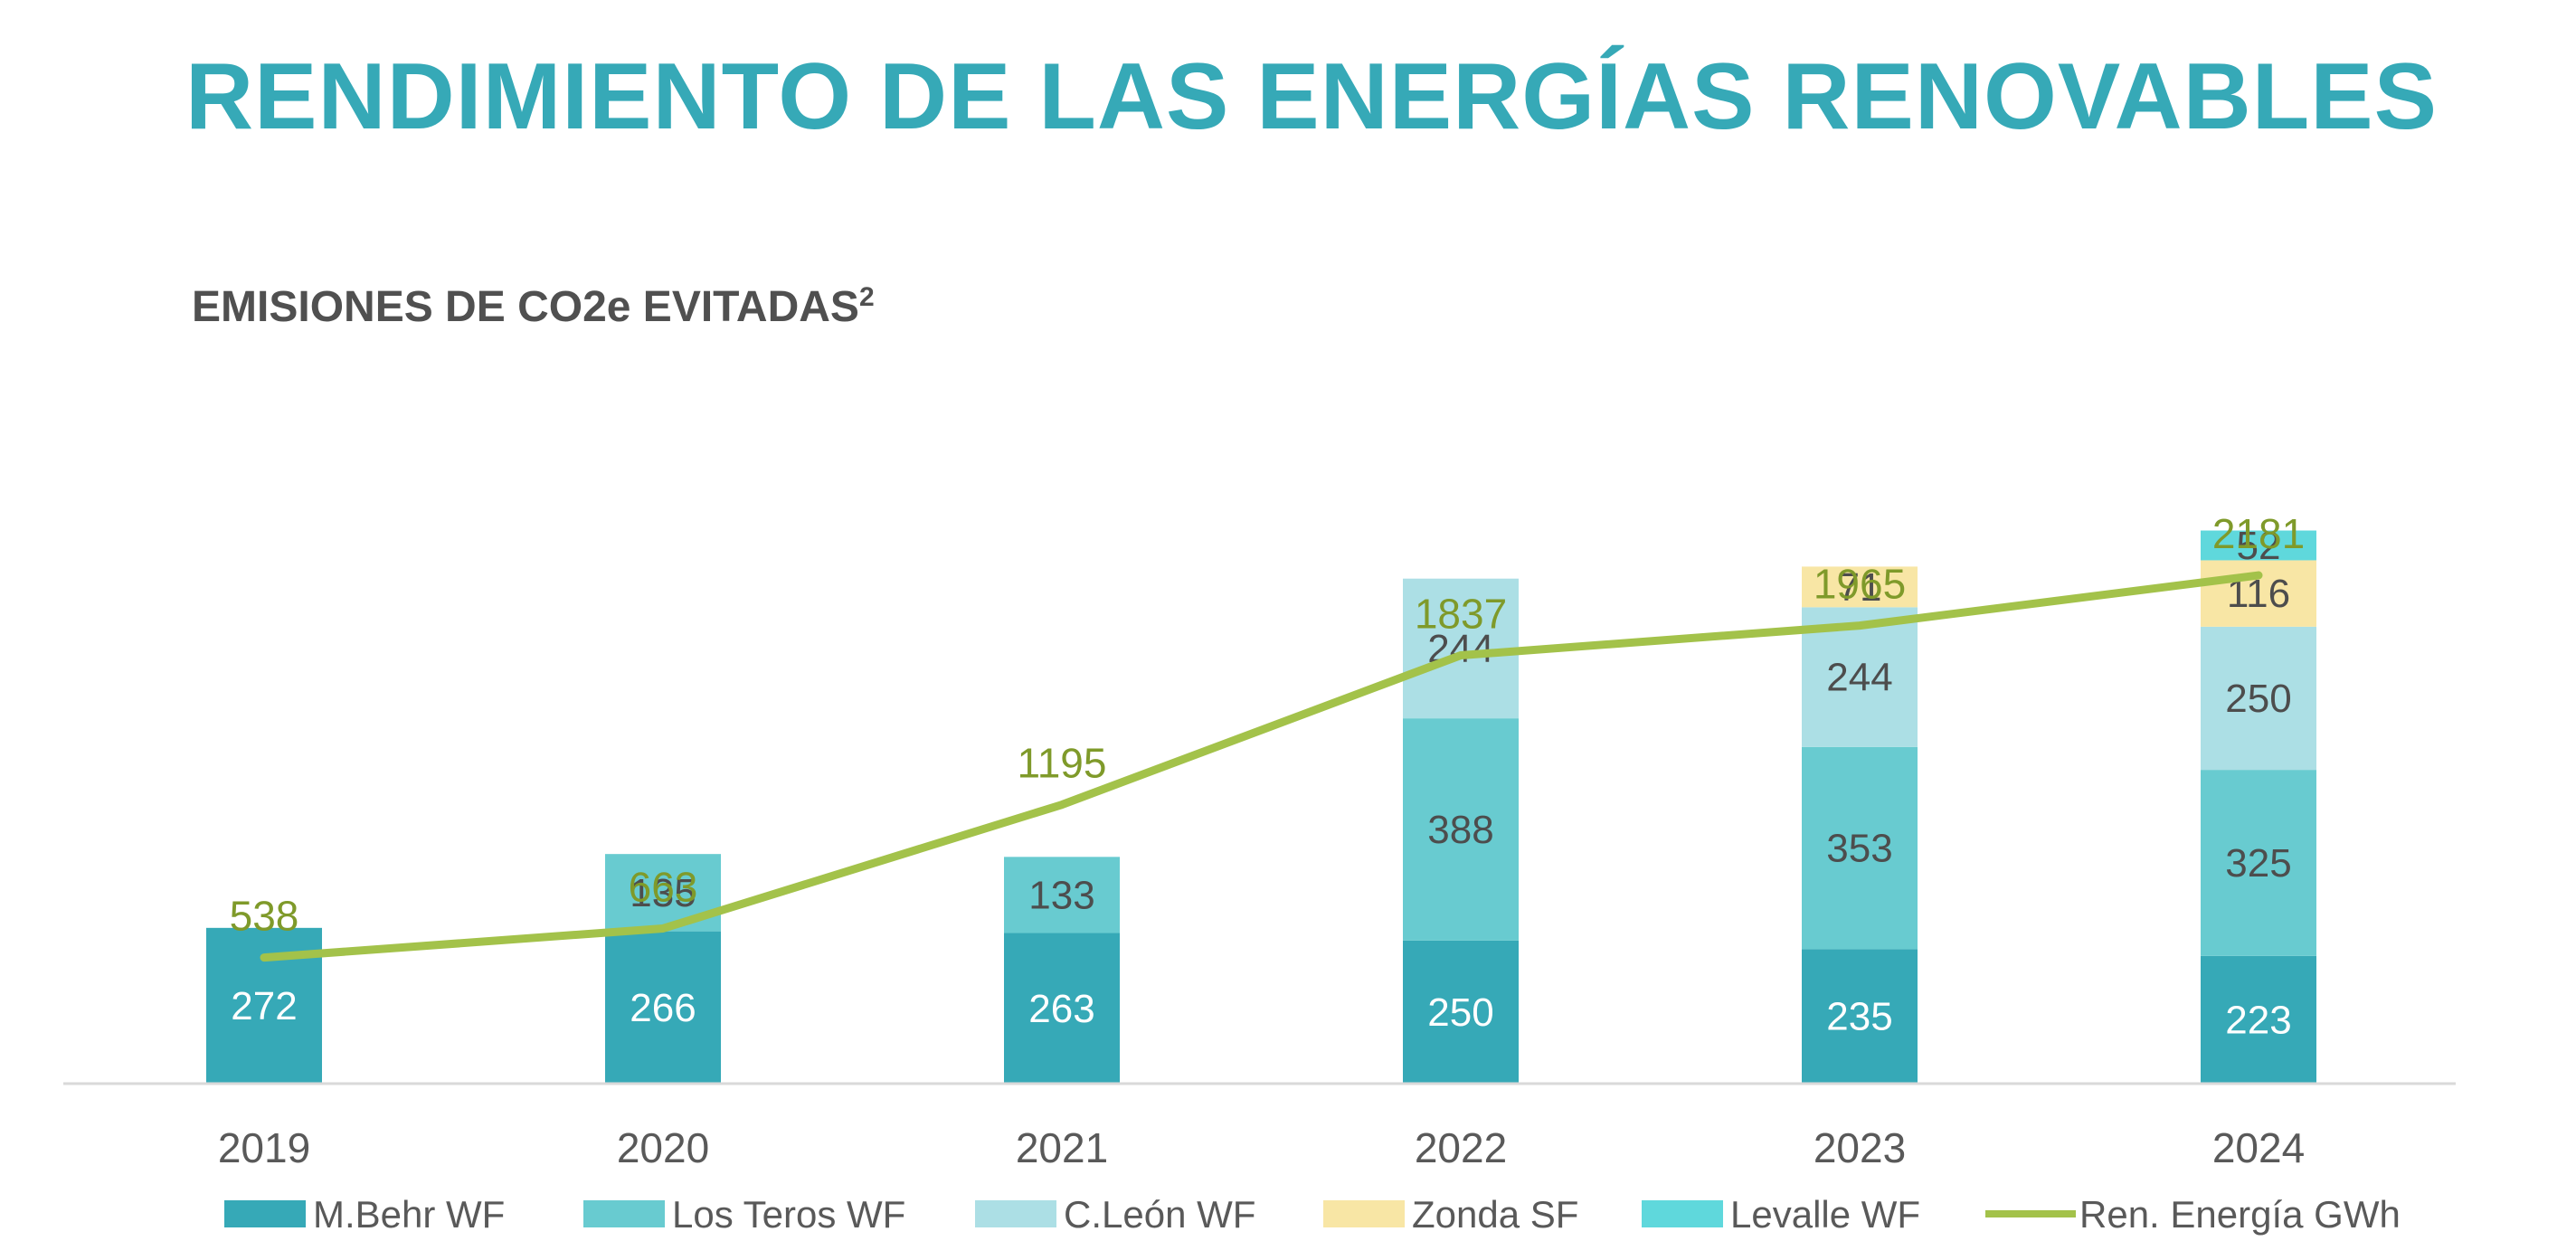 The height and width of the screenshot is (1260, 2576). I want to click on legend-label: Los Teros WF, so click(789, 1215).